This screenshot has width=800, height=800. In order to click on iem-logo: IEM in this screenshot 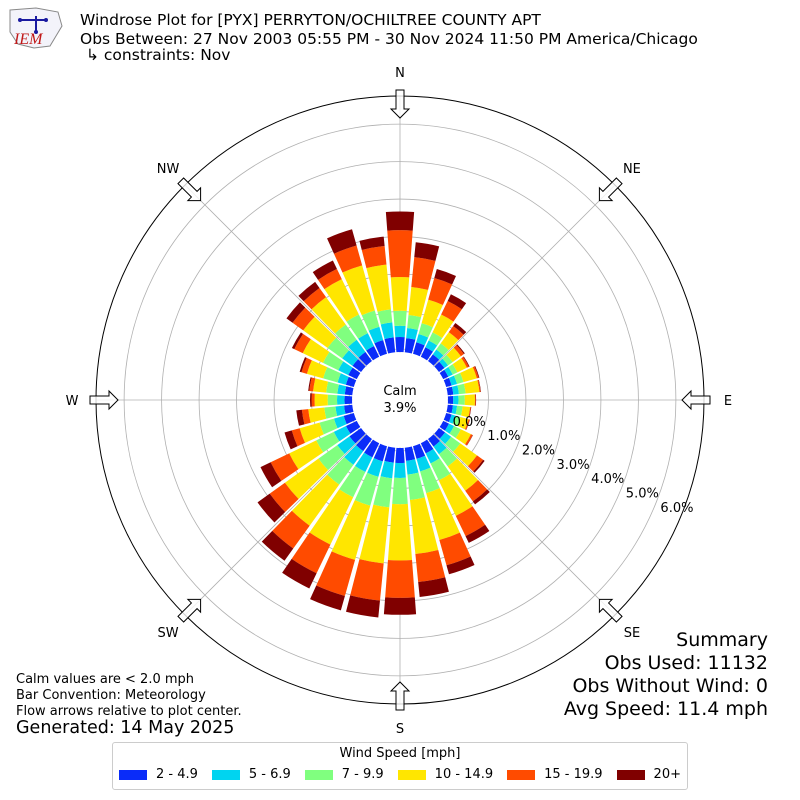, I will do `click(36, 29)`.